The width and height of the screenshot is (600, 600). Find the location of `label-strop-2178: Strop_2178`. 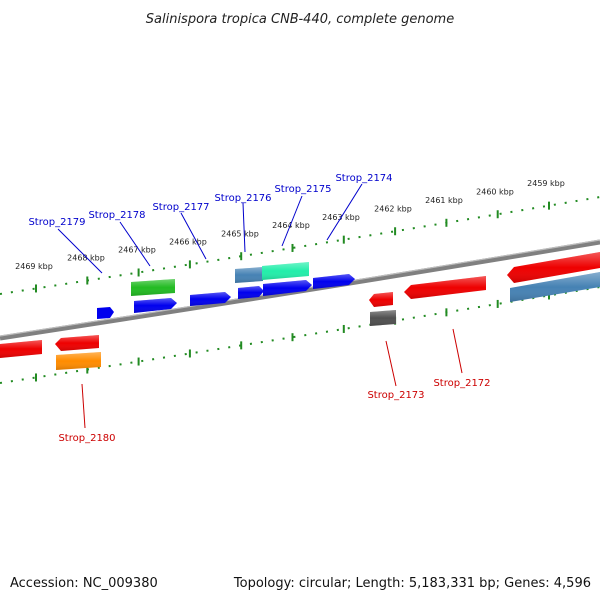

label-strop-2178: Strop_2178 is located at coordinates (116, 215).